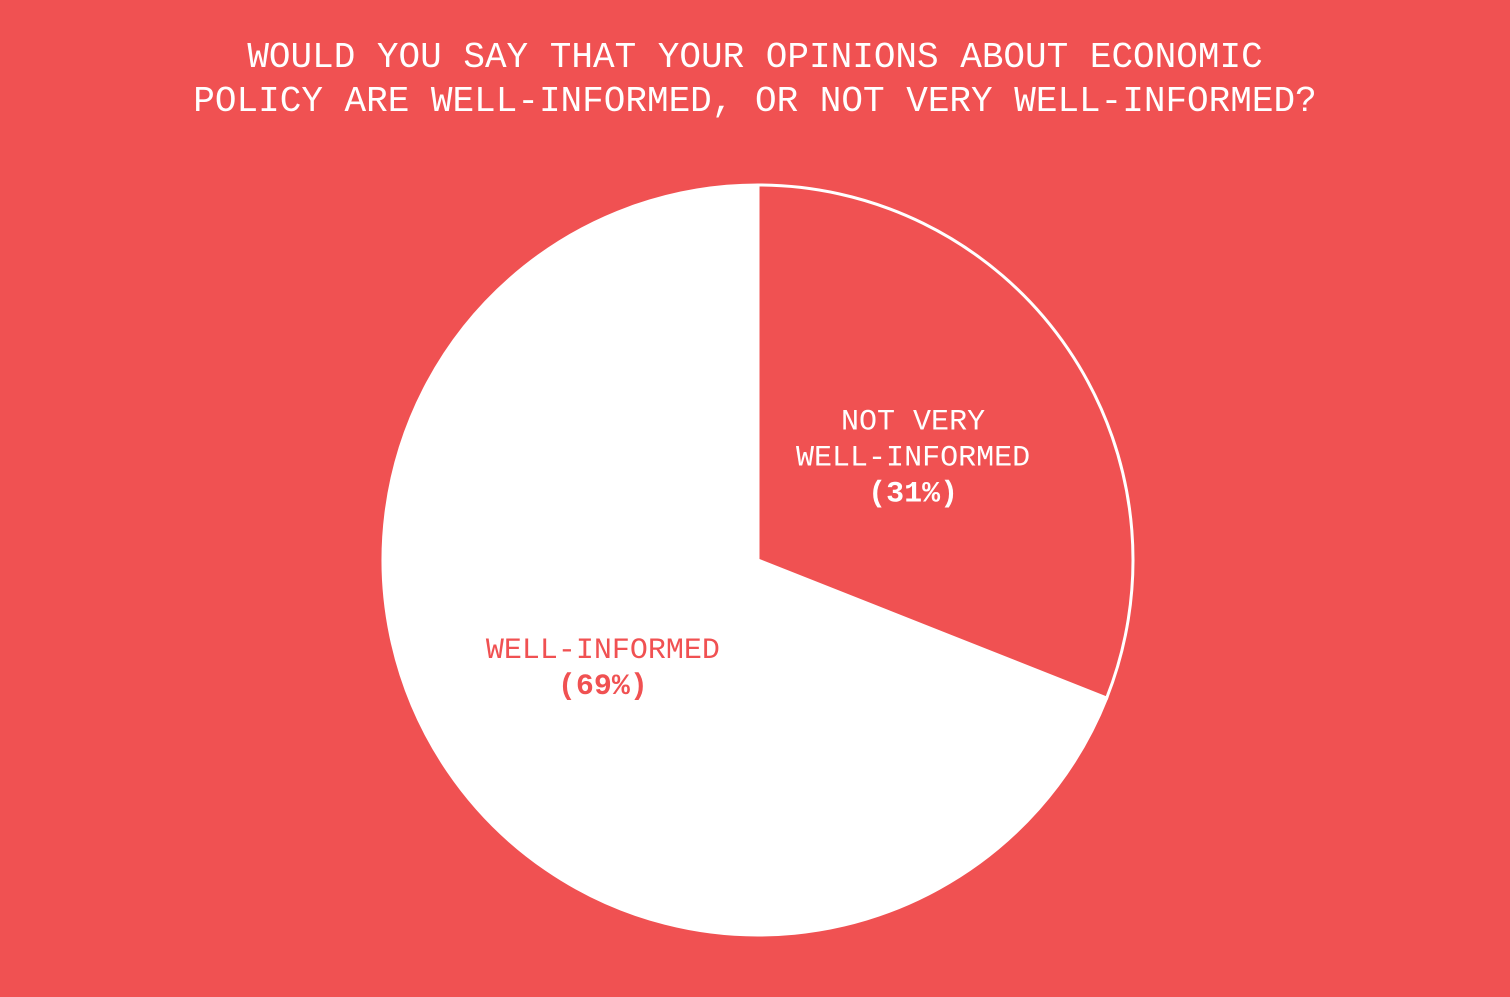 The width and height of the screenshot is (1510, 997). What do you see at coordinates (913, 494) in the screenshot?
I see `slice-percent-label: (31%)` at bounding box center [913, 494].